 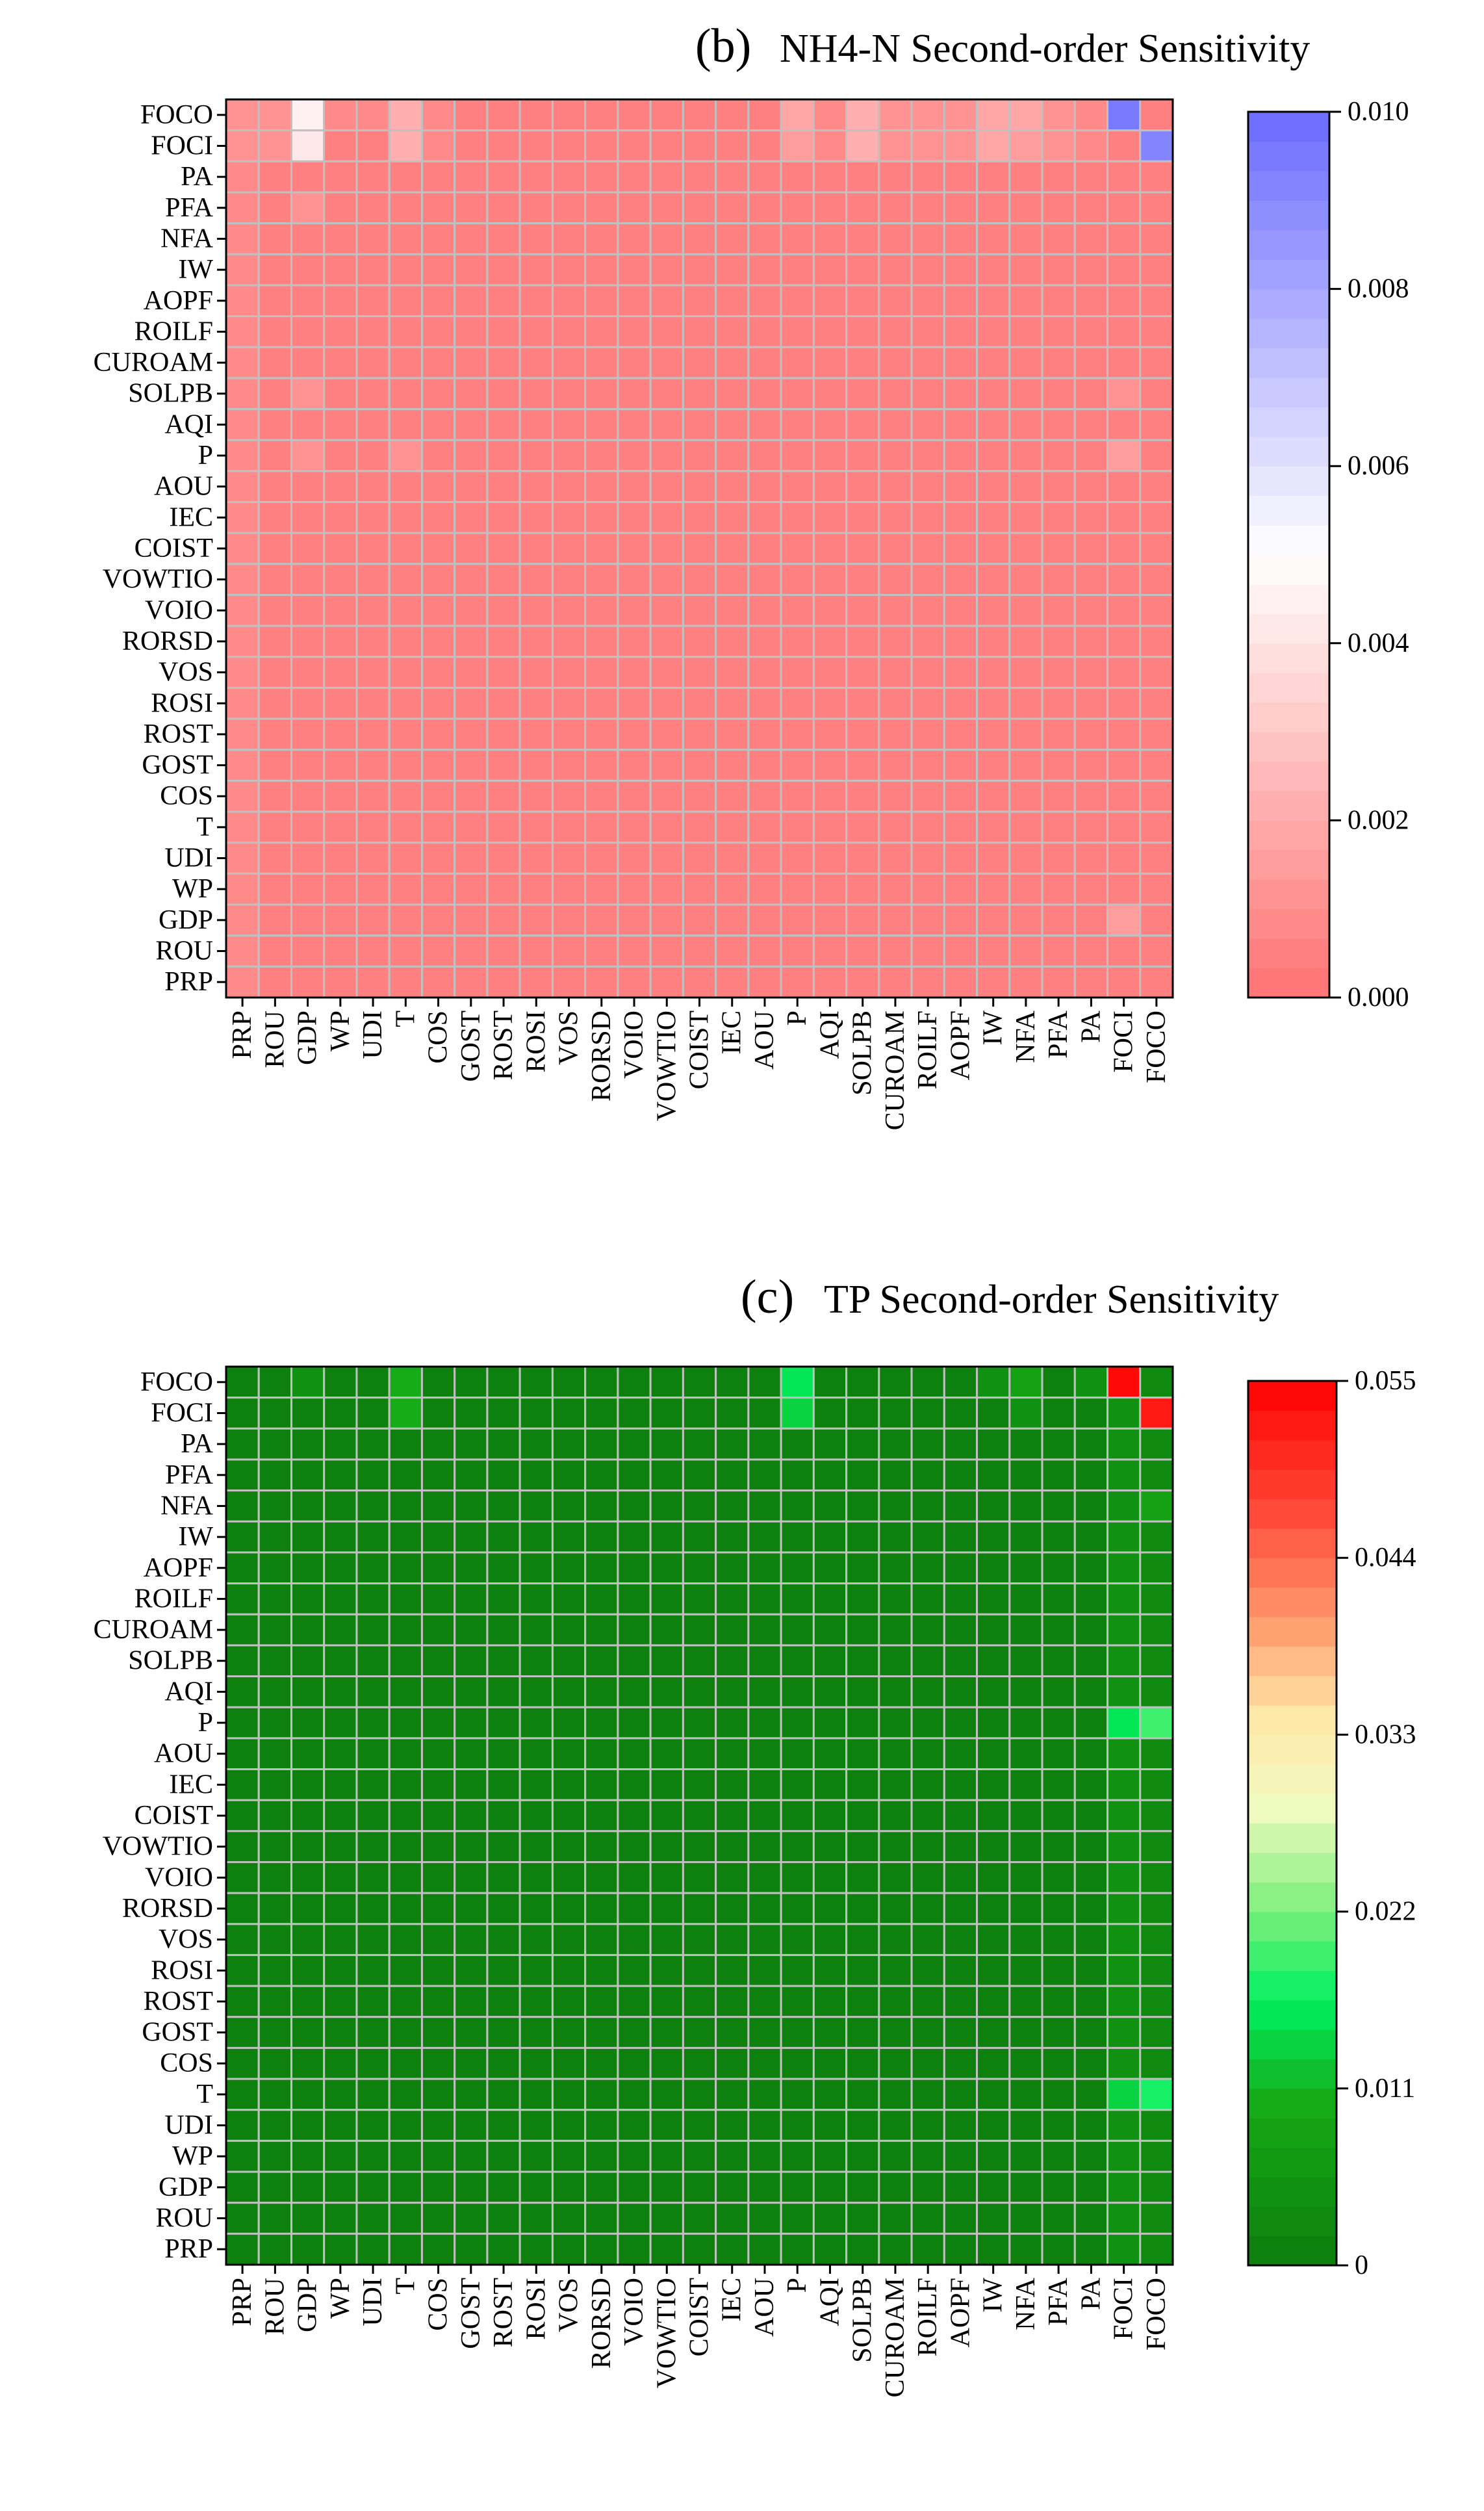 What do you see at coordinates (206, 456) in the screenshot?
I see `y-tick-label: P` at bounding box center [206, 456].